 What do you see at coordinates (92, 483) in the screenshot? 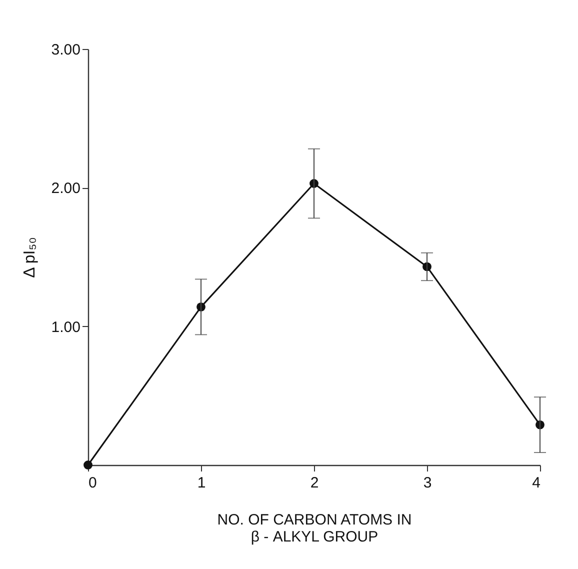
I see `x-tick-label: 0` at bounding box center [92, 483].